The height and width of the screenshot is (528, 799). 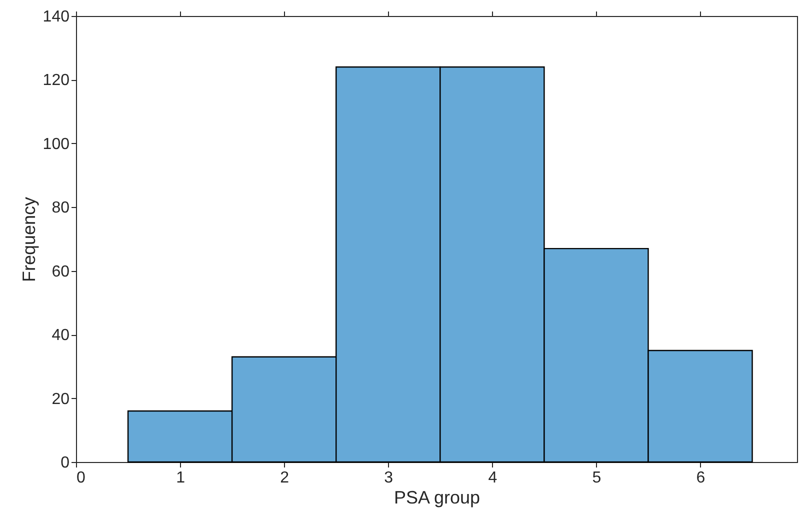 What do you see at coordinates (28, 239) in the screenshot?
I see `y-axis-title: Frequency` at bounding box center [28, 239].